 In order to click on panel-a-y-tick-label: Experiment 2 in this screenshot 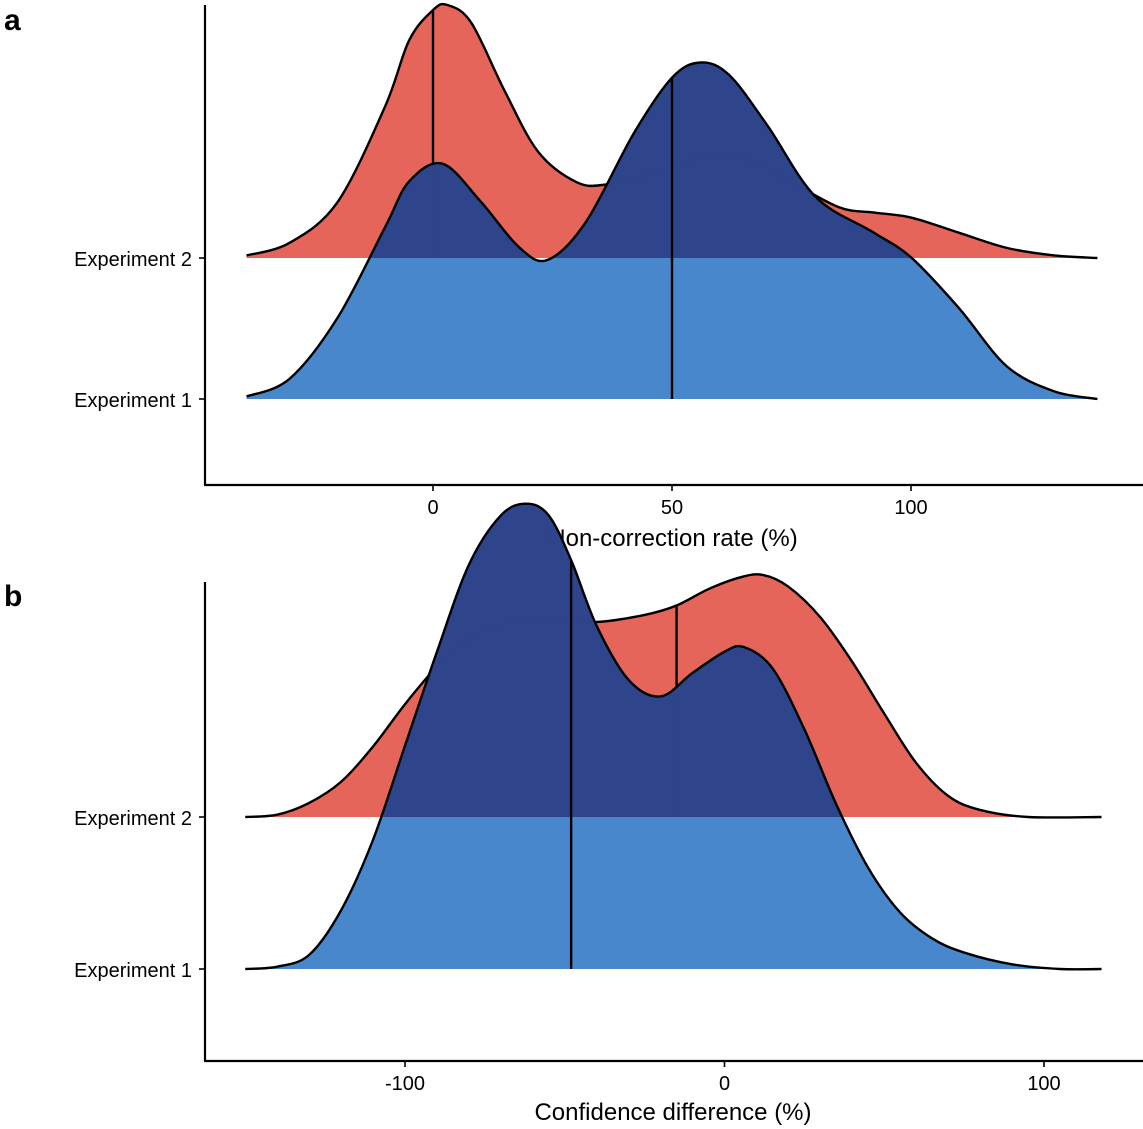, I will do `click(133, 260)`.